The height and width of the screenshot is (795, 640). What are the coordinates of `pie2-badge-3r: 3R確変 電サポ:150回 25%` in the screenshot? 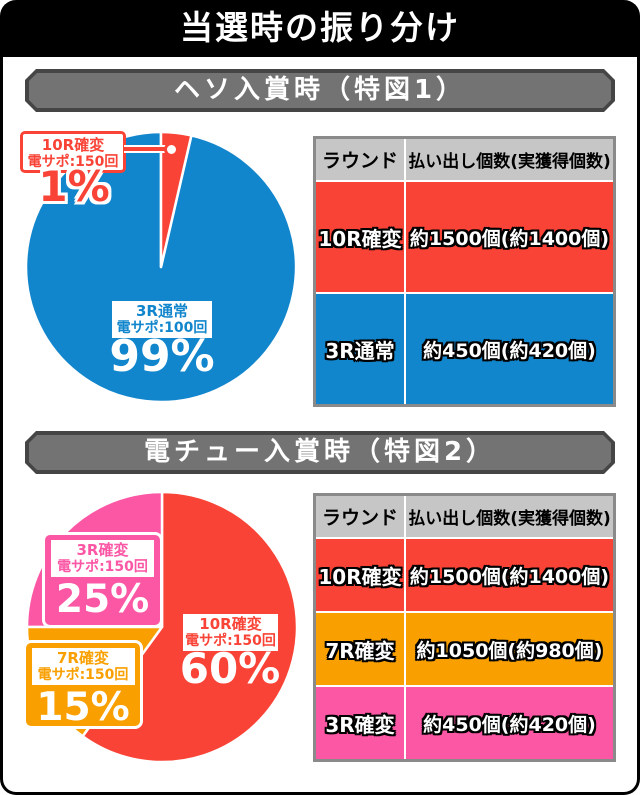 It's located at (102, 580).